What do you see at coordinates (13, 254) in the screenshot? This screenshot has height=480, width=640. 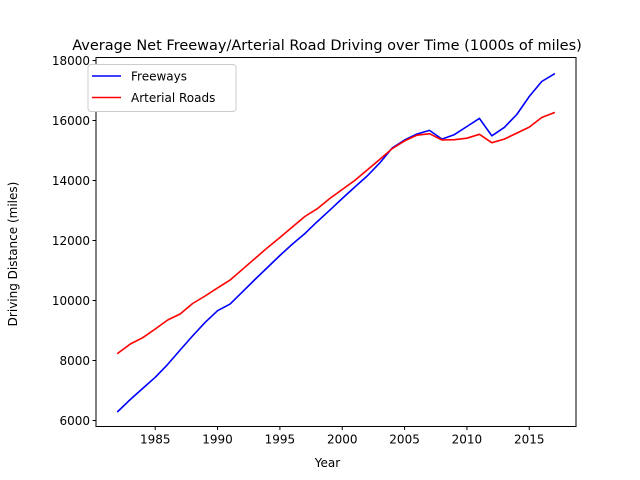 I see `y-axis-label: Driving Distance (miles)` at bounding box center [13, 254].